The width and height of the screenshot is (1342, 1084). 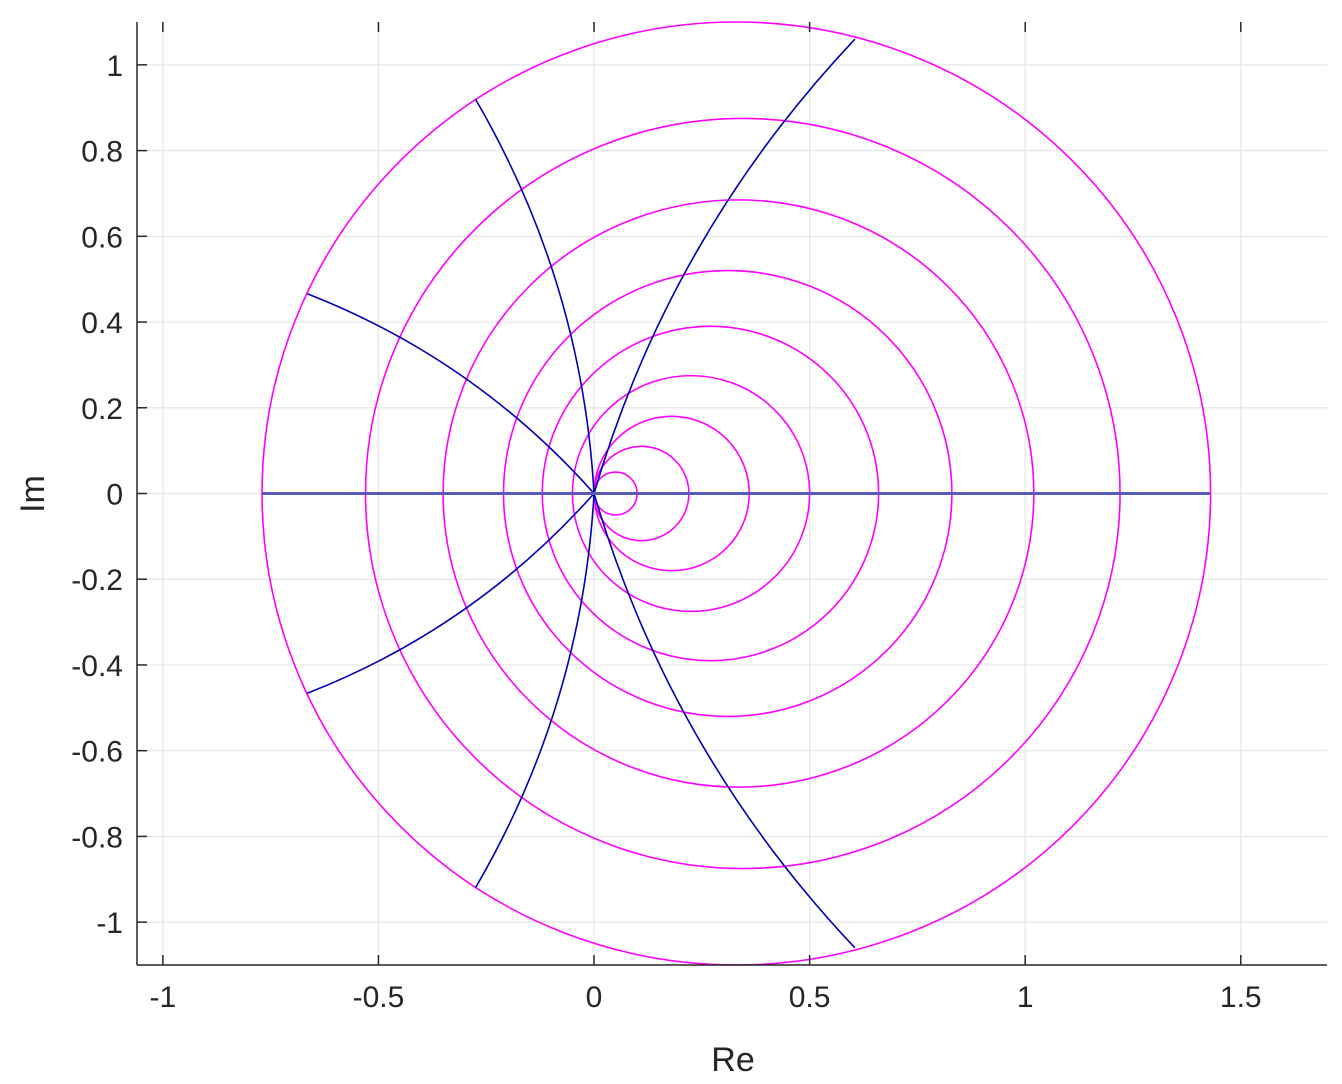 What do you see at coordinates (102, 409) in the screenshot?
I see `y-tick-label: 0.2` at bounding box center [102, 409].